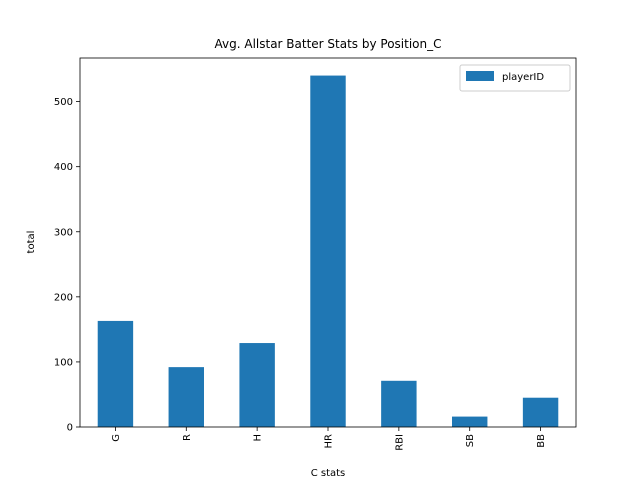  I want to click on legend-label: playerID, so click(523, 77).